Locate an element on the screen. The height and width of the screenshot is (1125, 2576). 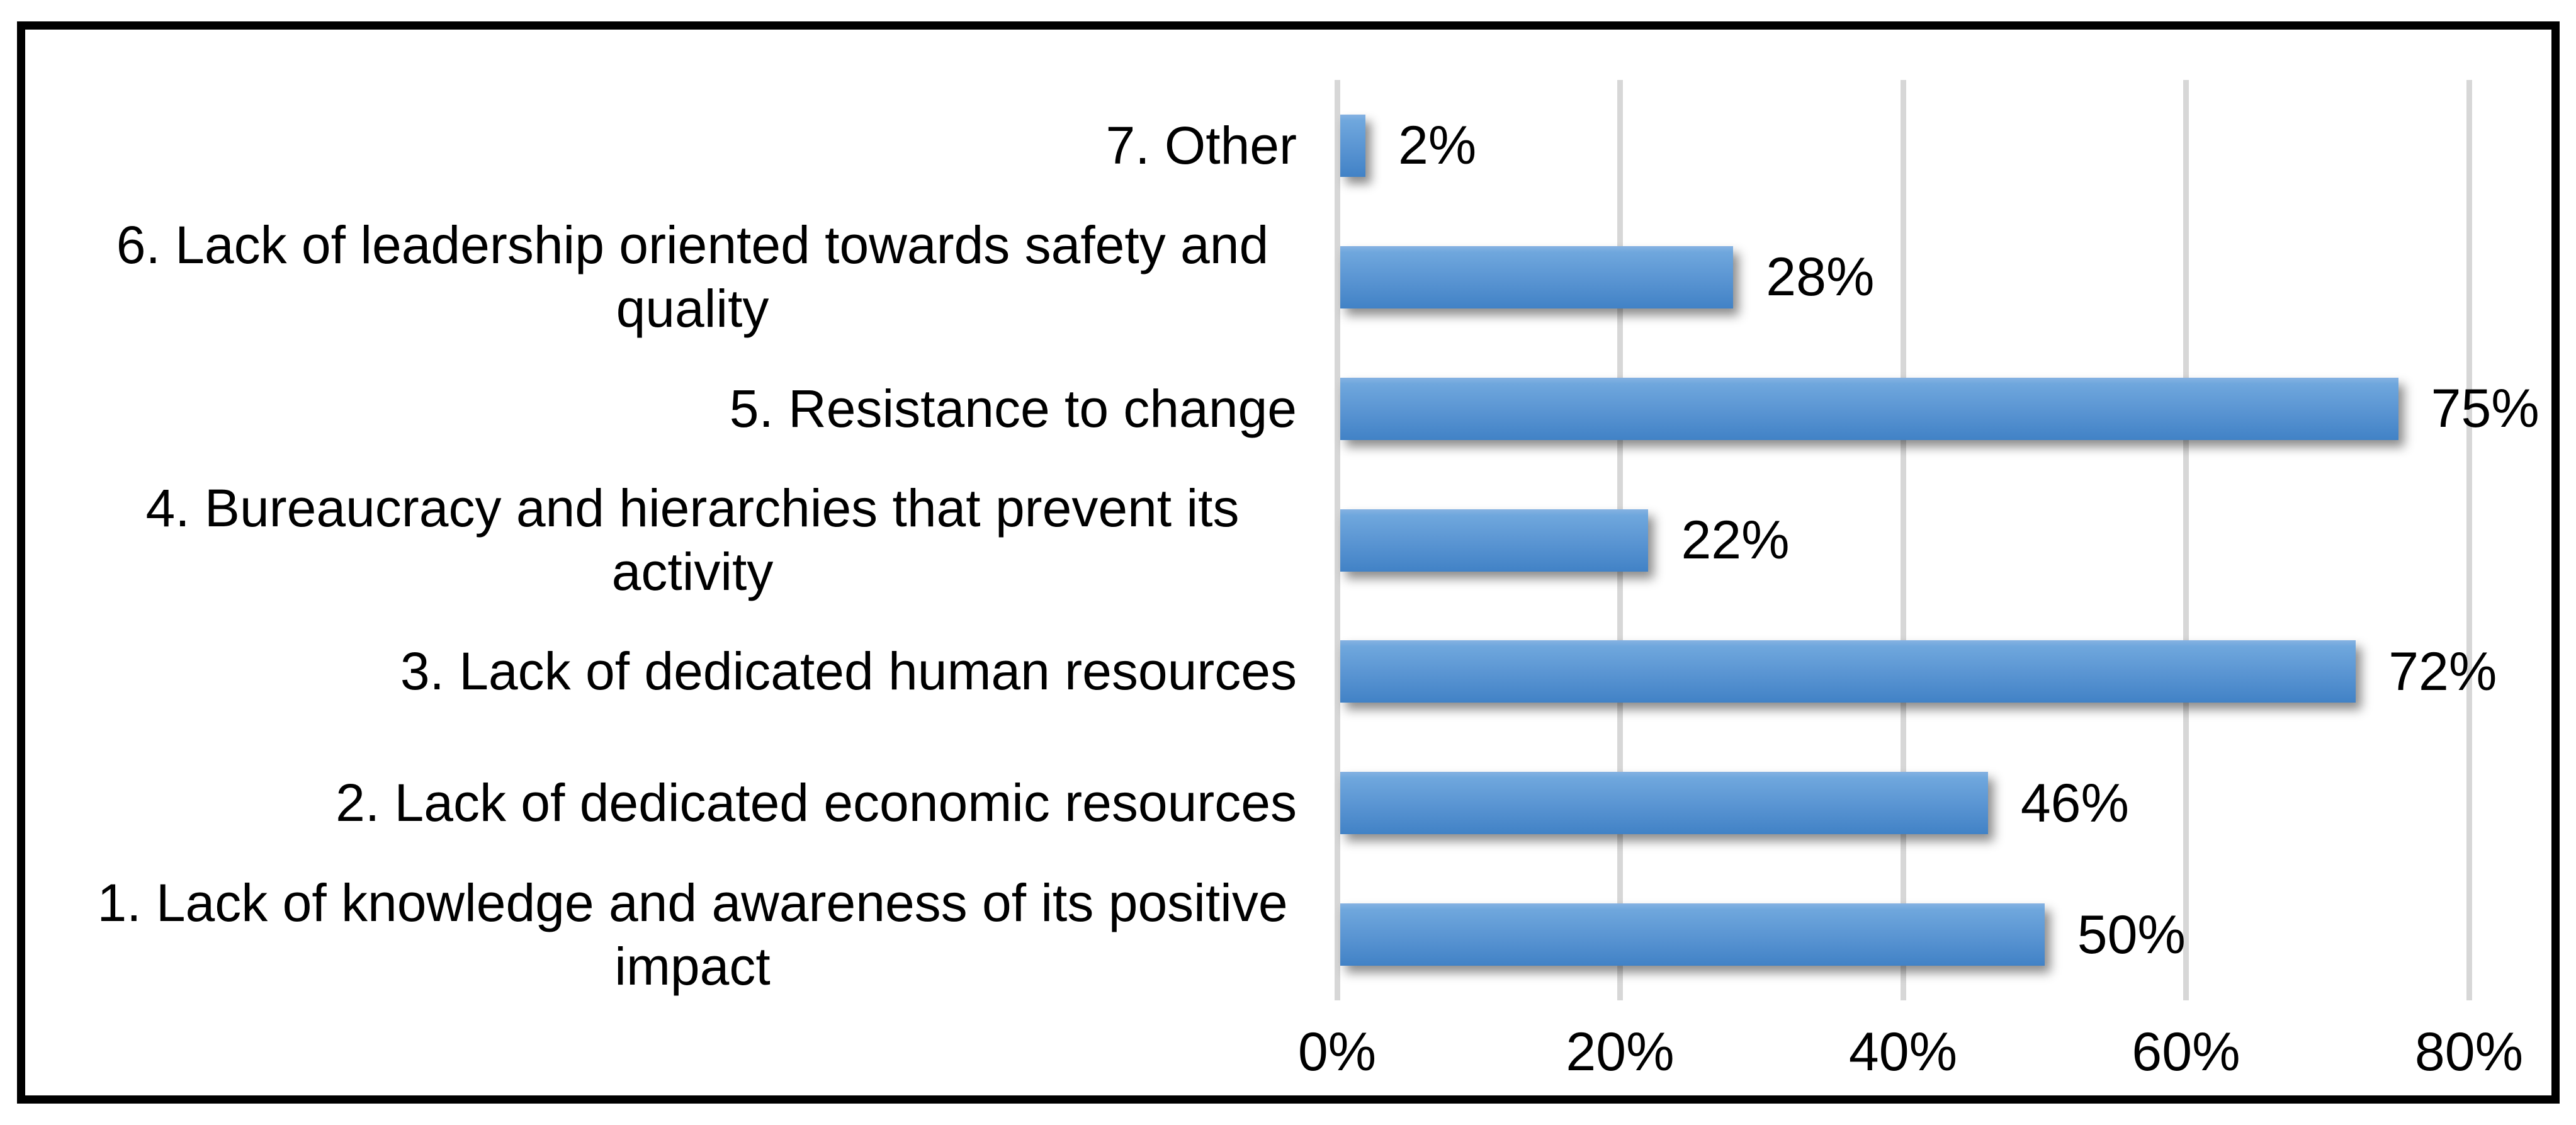
bar-22% is located at coordinates (1494, 540).